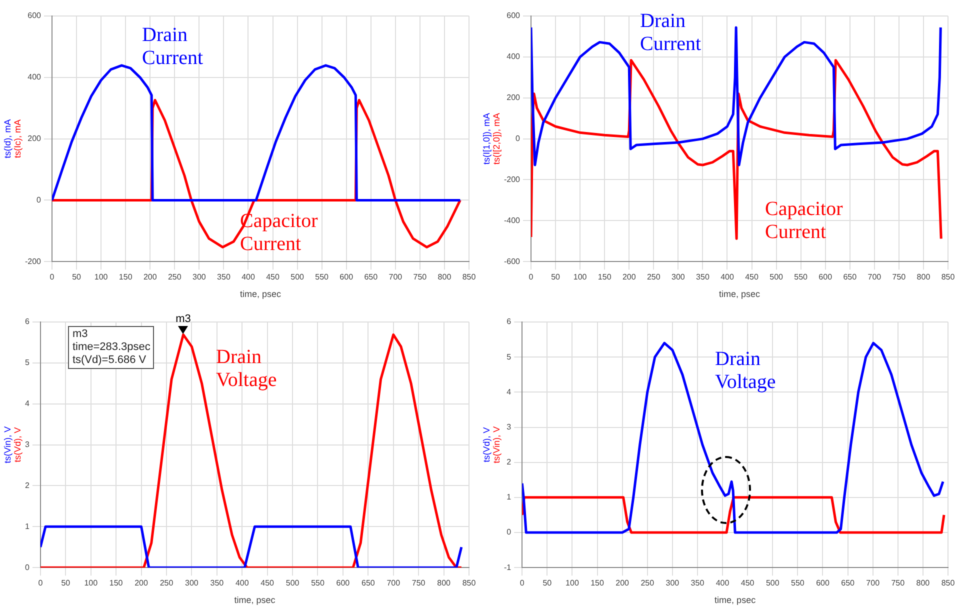 The image size is (958, 612). I want to click on y-tick-label: -400, so click(512, 220).